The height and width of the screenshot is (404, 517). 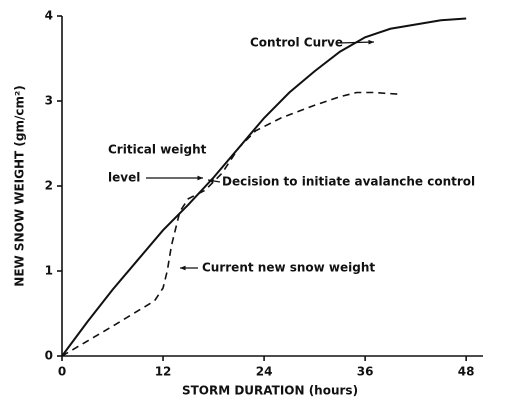 What do you see at coordinates (466, 372) in the screenshot?
I see `x-tick-label: 48` at bounding box center [466, 372].